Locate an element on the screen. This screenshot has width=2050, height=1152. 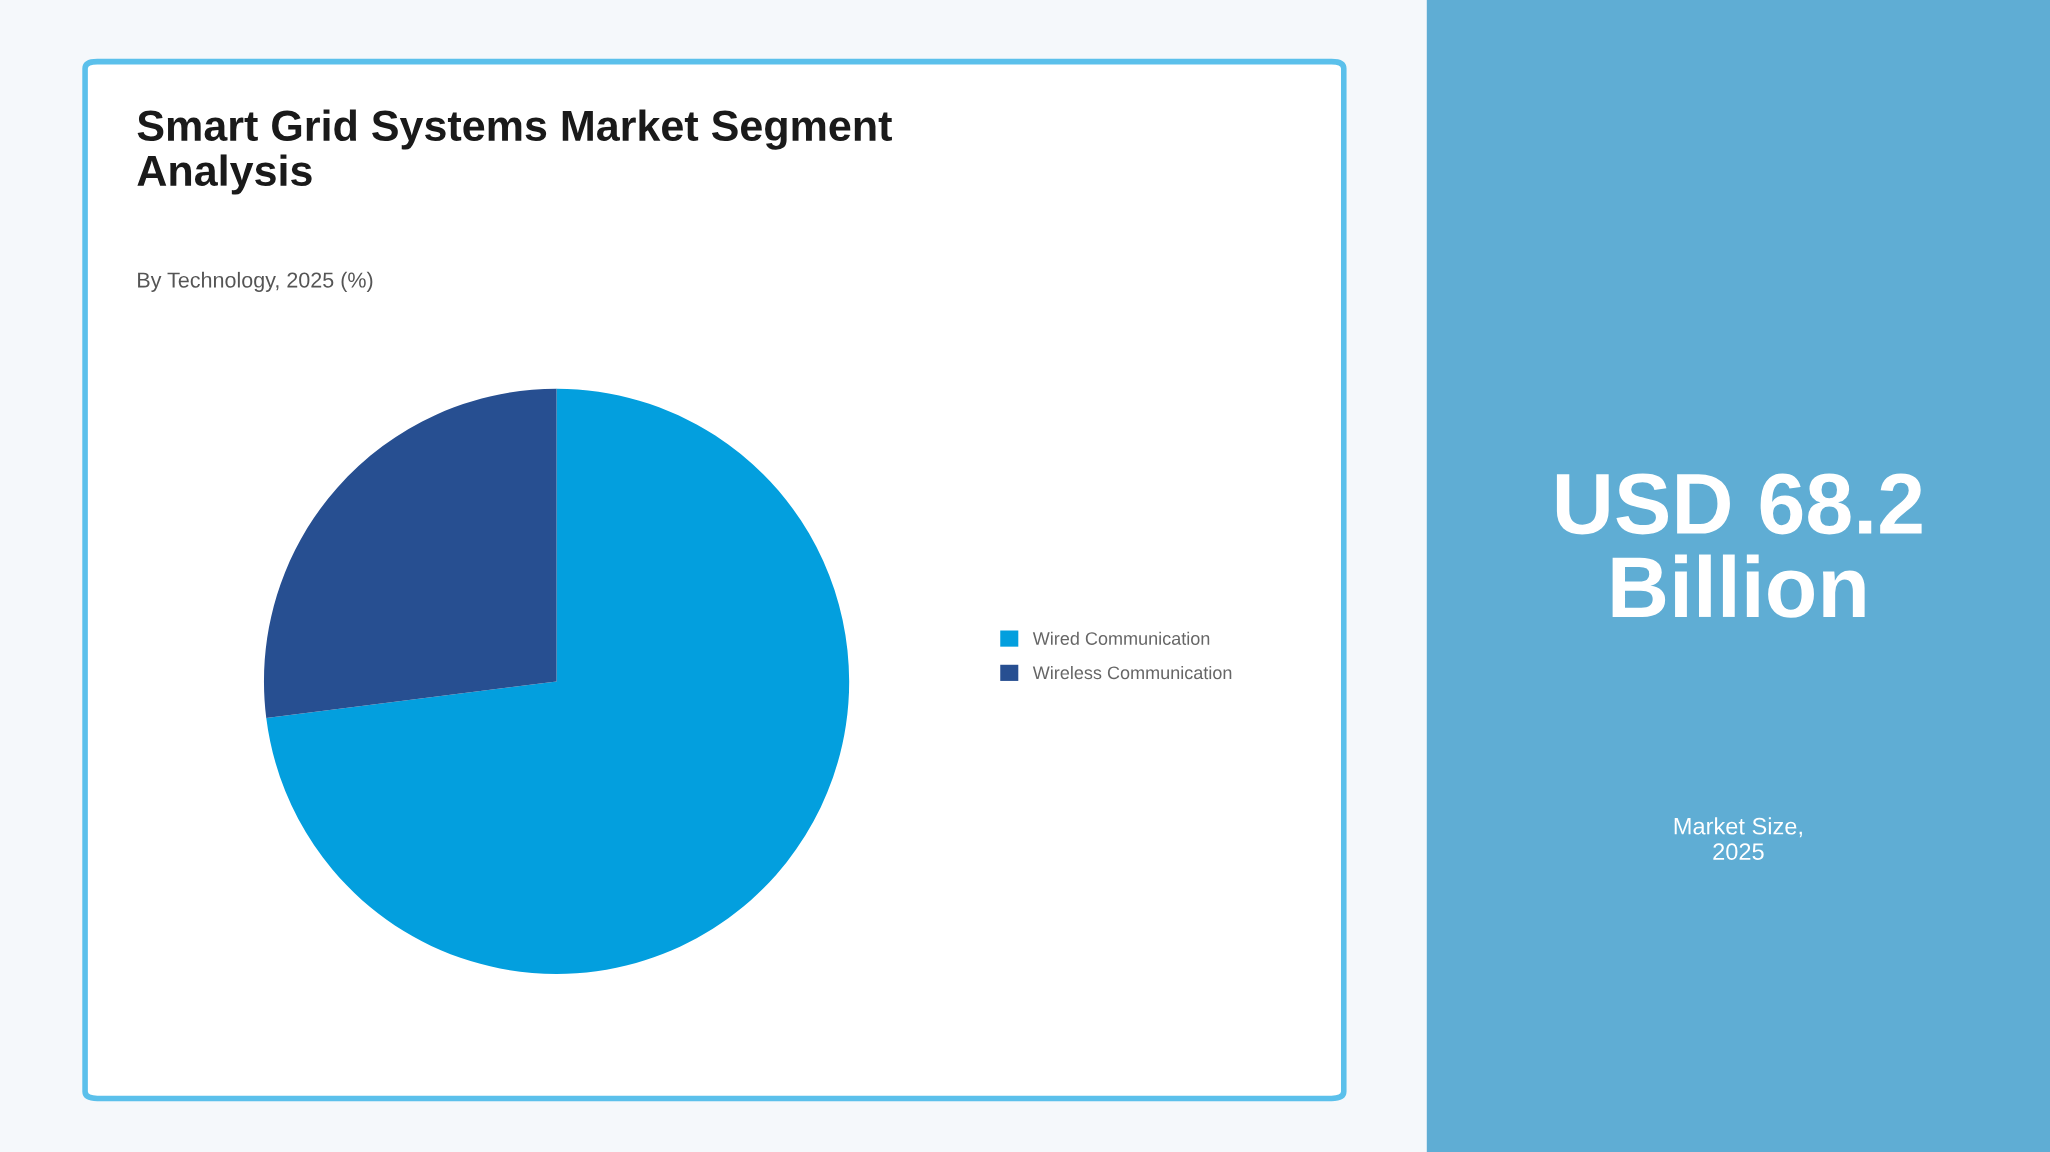
chart-subtitle: By Technology, 2025 (%) is located at coordinates (255, 281).